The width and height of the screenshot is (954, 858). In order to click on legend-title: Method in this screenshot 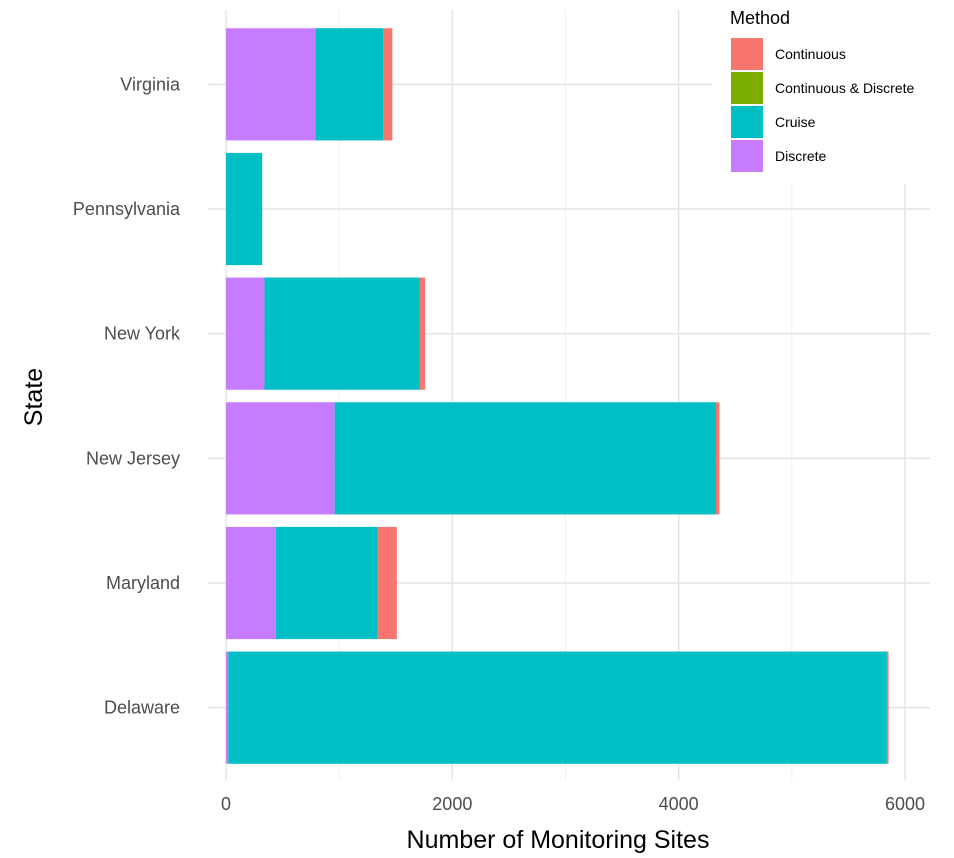, I will do `click(760, 18)`.